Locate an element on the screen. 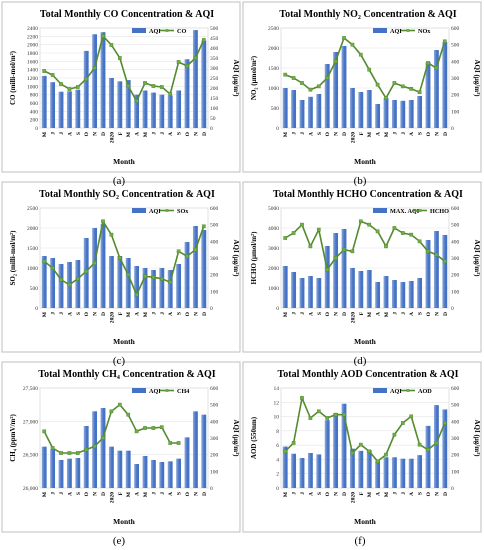 The image size is (484, 550). chart-title: Total Monthly AOD Concentration & AQI is located at coordinates (367, 374).